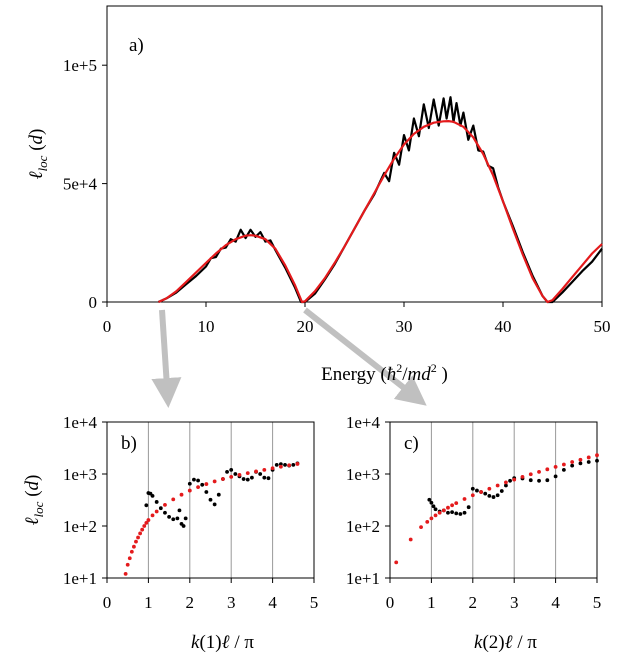 The image size is (617, 666). I want to click on y-tick-label: 1e+2, so click(80, 526).